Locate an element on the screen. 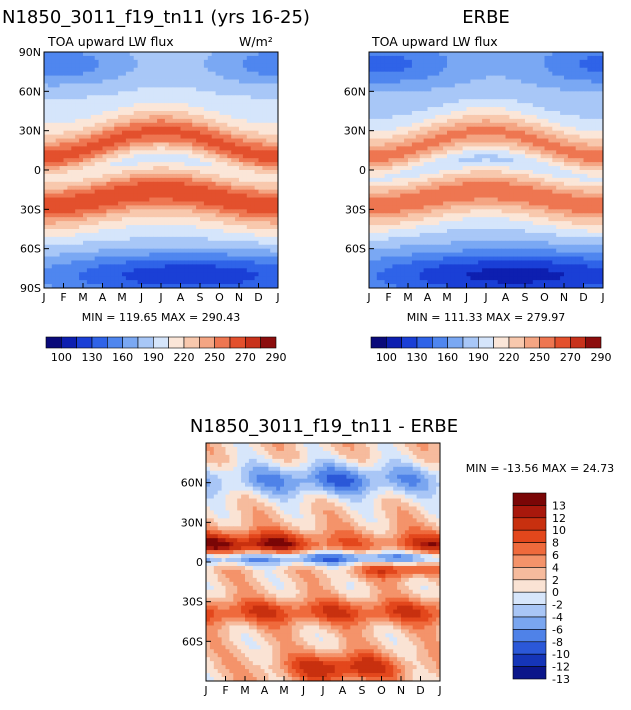 This screenshot has height=710, width=631. colorbar-swatch is located at coordinates (130, 342).